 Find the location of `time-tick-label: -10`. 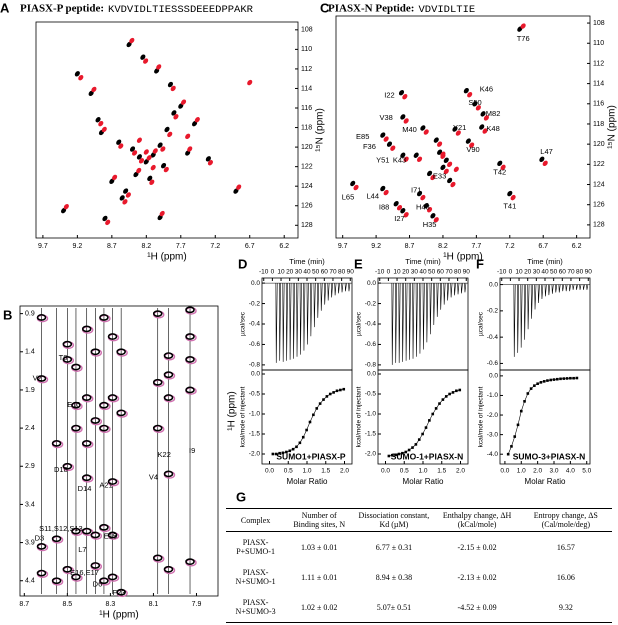

time-tick-label: -10 is located at coordinates (502, 272).